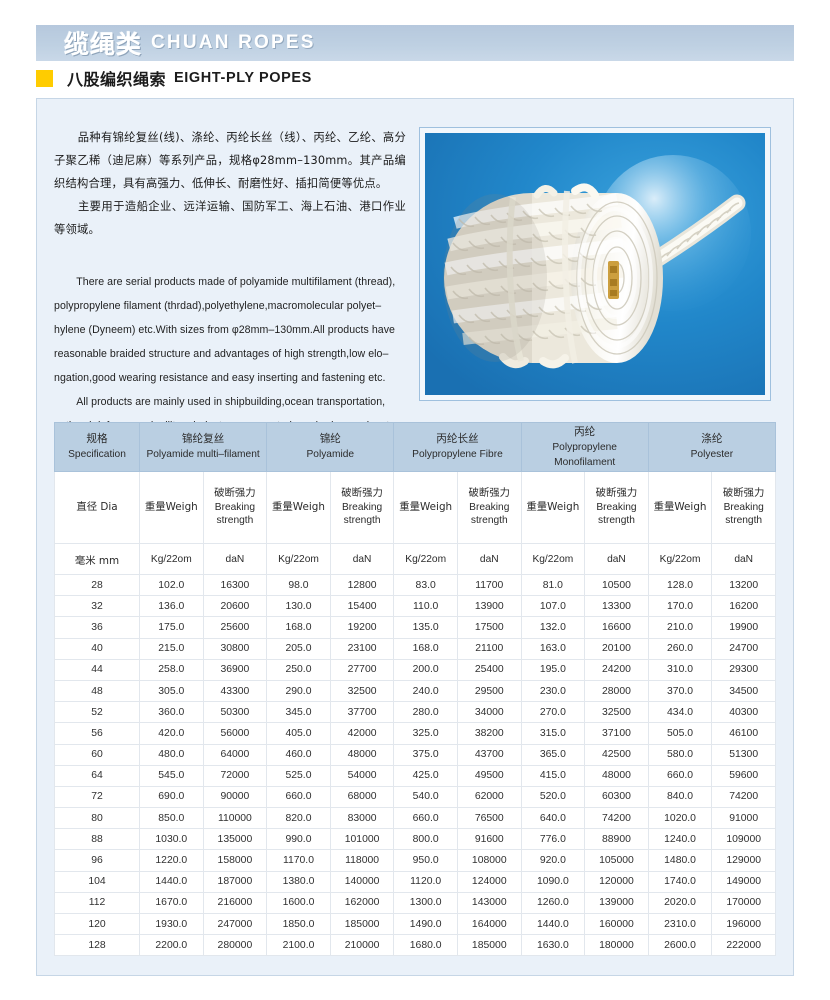 The width and height of the screenshot is (830, 1000). Describe the element at coordinates (415, 43) in the screenshot. I see `title-band: 缆绳类 CHUAN ROPES` at that location.